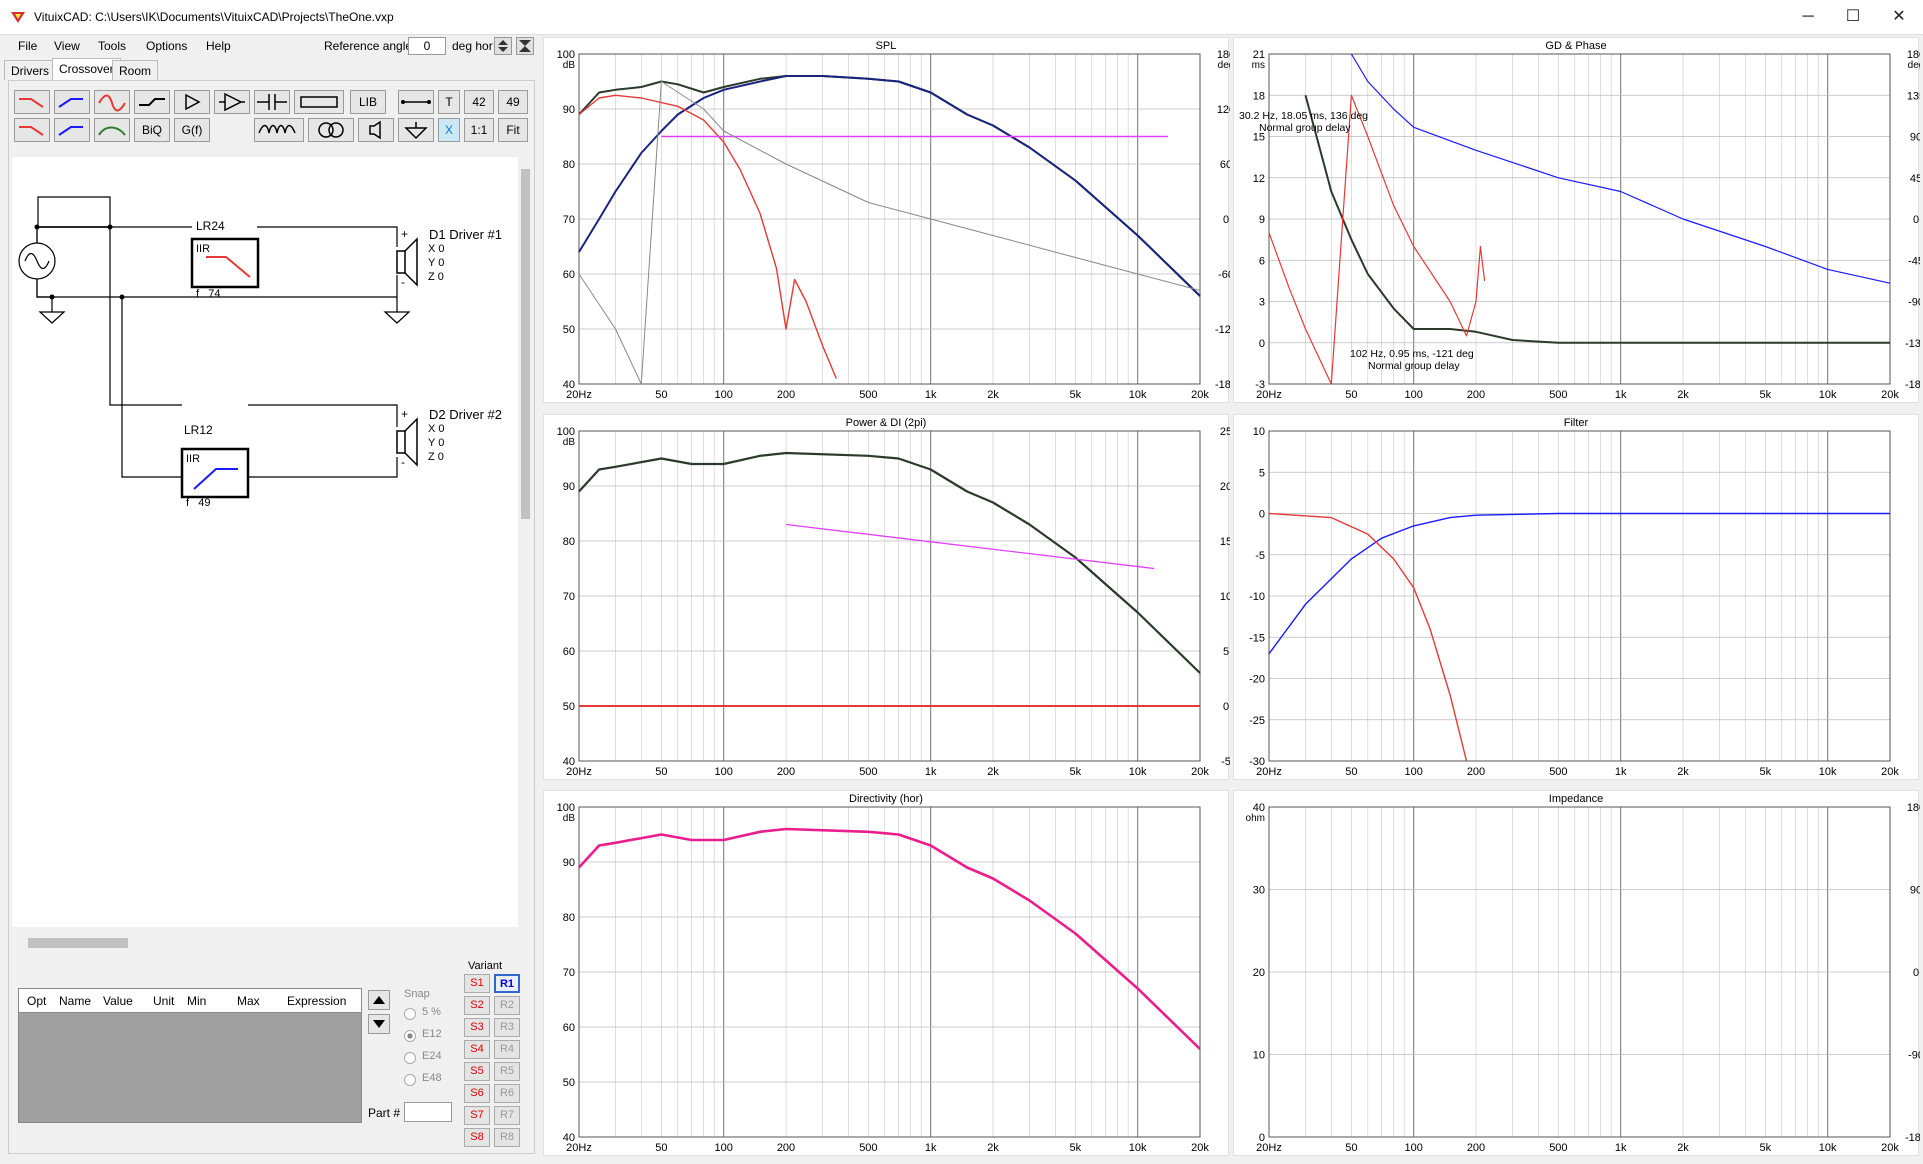  Describe the element at coordinates (1224, 275) in the screenshot. I see `y2-tick-label: -60` at that location.